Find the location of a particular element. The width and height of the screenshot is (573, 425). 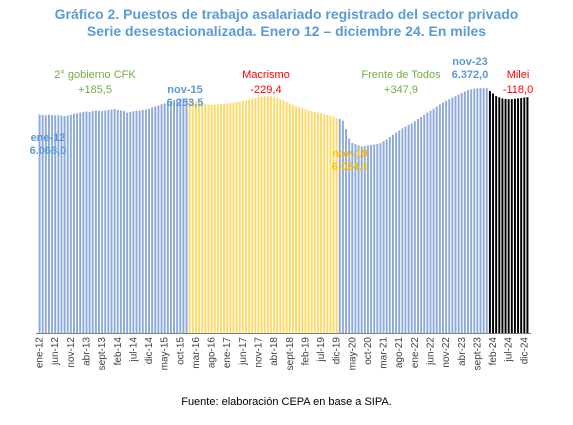

x-tick-label: may-20 is located at coordinates (352, 354).